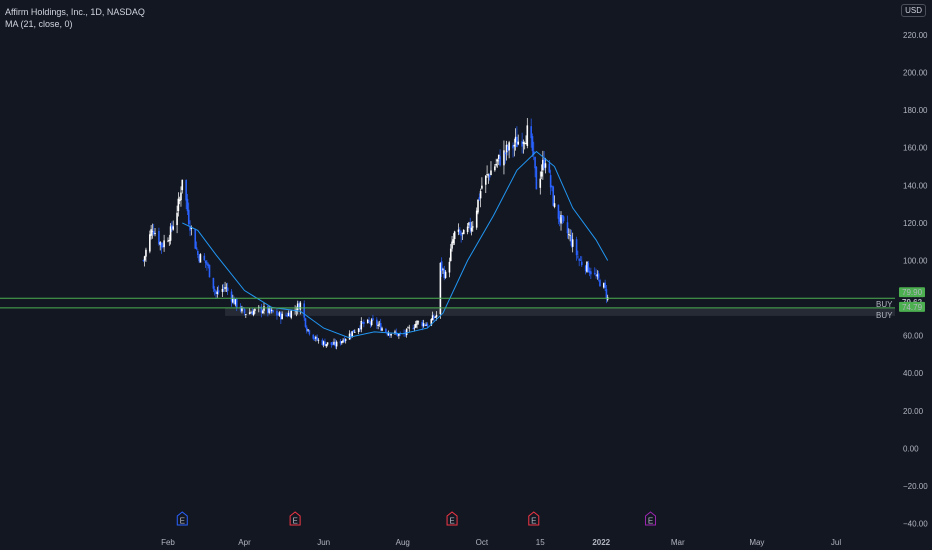  Describe the element at coordinates (560, 311) in the screenshot. I see `price-zone` at that location.